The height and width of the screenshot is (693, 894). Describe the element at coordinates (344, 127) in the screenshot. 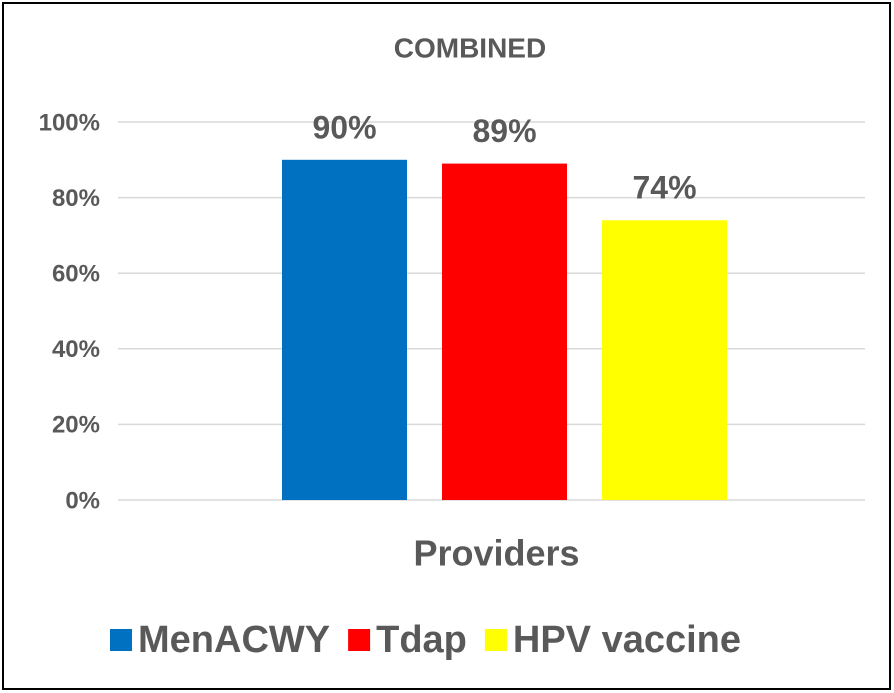

I see `data-label: 90%` at that location.